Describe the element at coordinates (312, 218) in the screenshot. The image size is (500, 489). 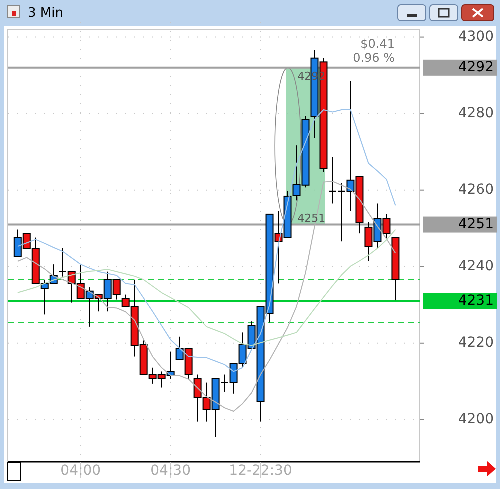
I see `annotation: 4251` at that location.